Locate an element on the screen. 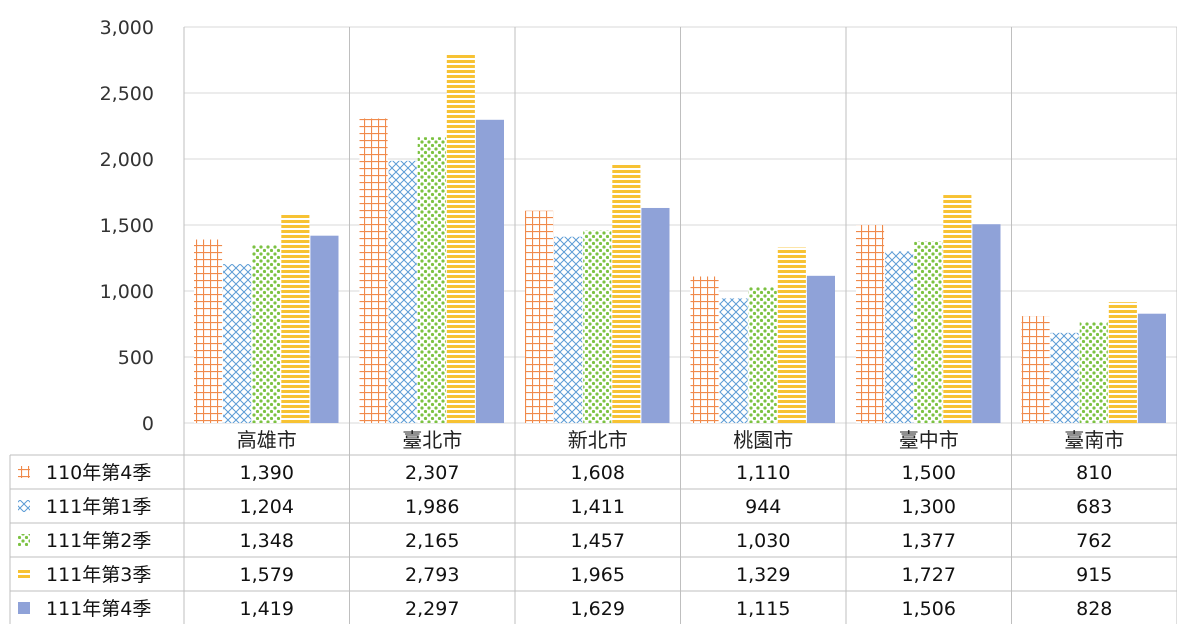  y-tick-label: 1,500 is located at coordinates (127, 226).